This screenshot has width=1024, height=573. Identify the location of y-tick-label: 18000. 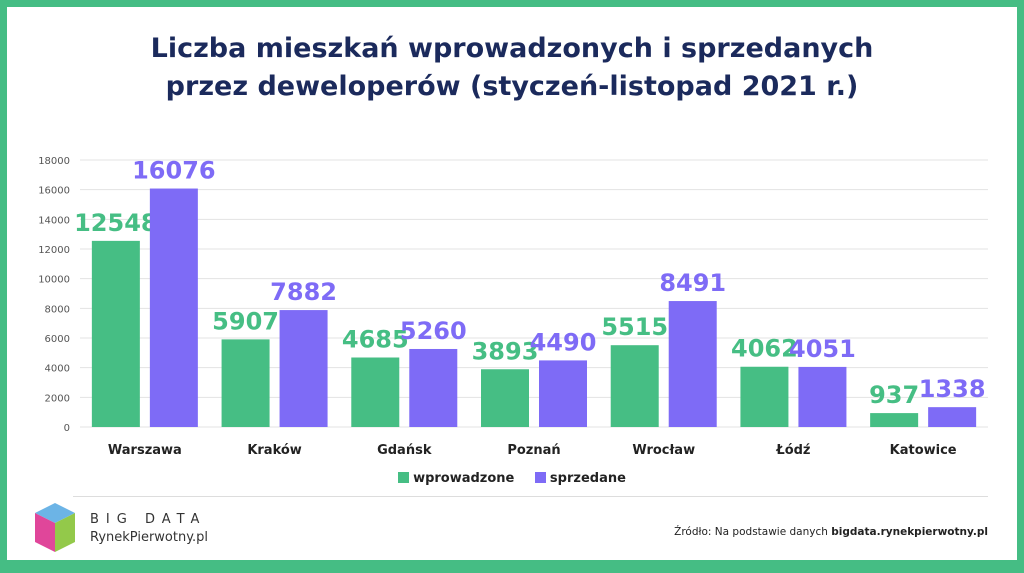
(54, 161).